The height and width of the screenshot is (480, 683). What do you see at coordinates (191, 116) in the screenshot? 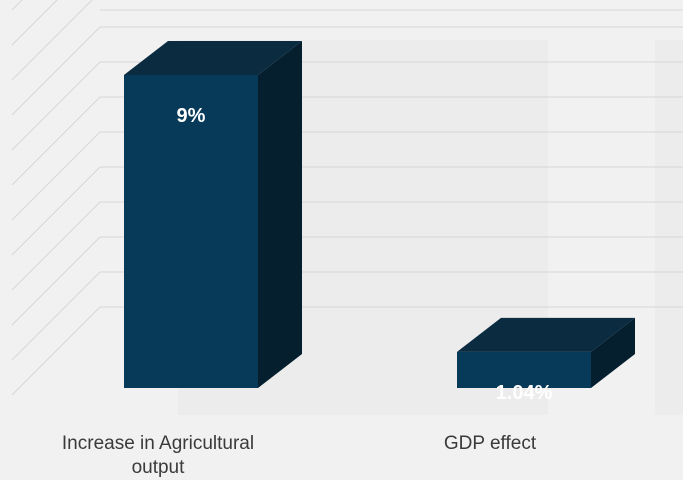
I see `data-label: 9%` at bounding box center [191, 116].